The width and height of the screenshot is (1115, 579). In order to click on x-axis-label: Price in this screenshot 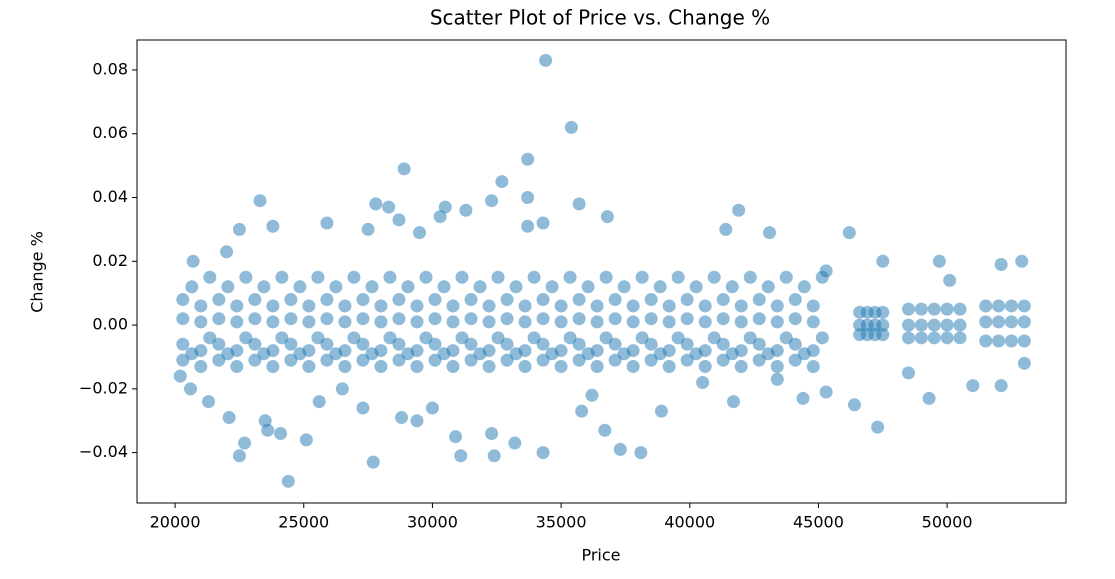, I will do `click(600, 555)`.